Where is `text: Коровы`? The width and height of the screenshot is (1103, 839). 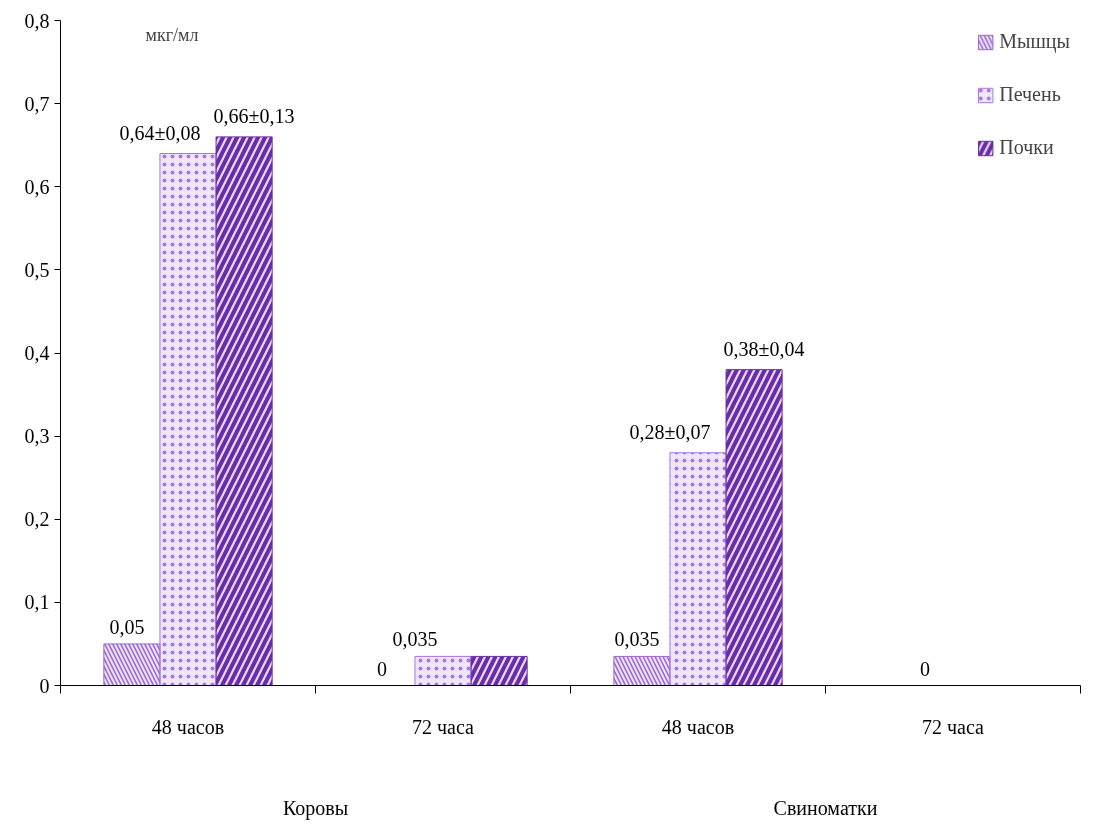
text: Коровы is located at coordinates (315, 808).